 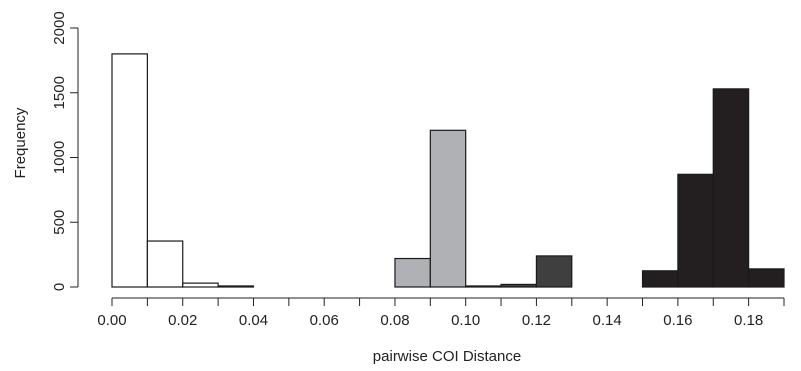 I want to click on x-axis-label: pairwise COI Distance, so click(x=447, y=356).